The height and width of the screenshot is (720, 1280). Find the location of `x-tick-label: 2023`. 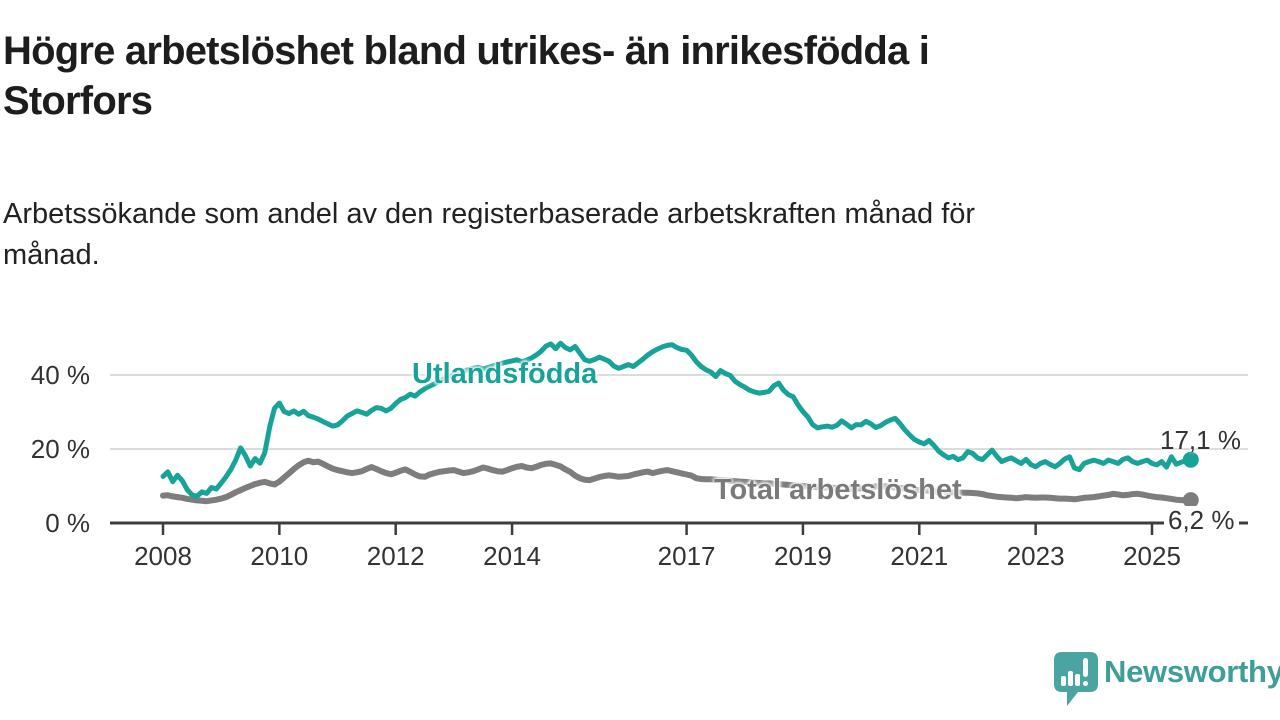

x-tick-label: 2023 is located at coordinates (1035, 556).